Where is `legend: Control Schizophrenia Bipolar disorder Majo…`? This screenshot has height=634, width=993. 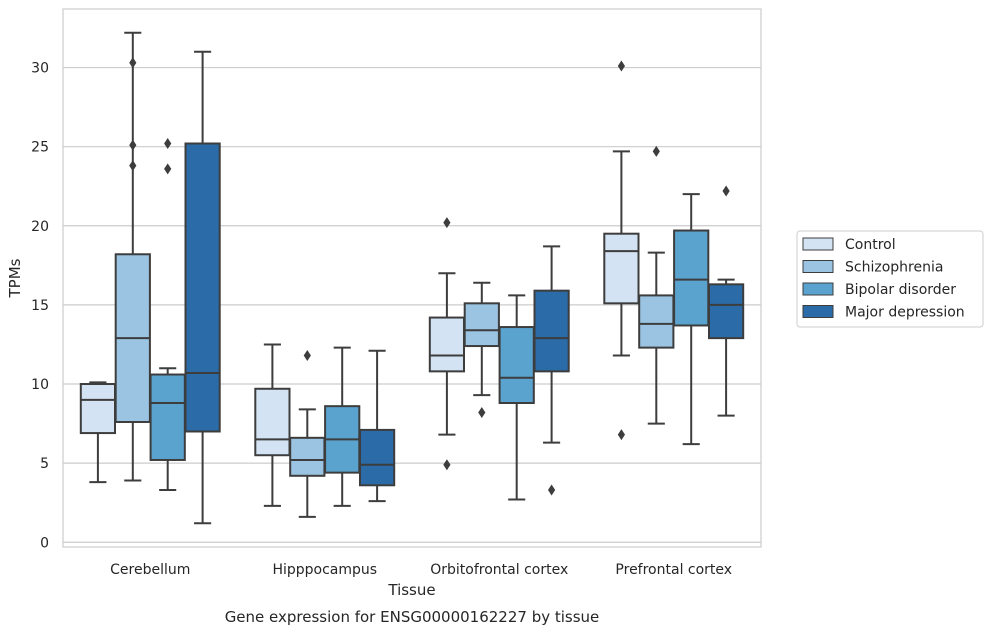
legend: Control Schizophrenia Bipolar disorder Majo… is located at coordinates (890, 279).